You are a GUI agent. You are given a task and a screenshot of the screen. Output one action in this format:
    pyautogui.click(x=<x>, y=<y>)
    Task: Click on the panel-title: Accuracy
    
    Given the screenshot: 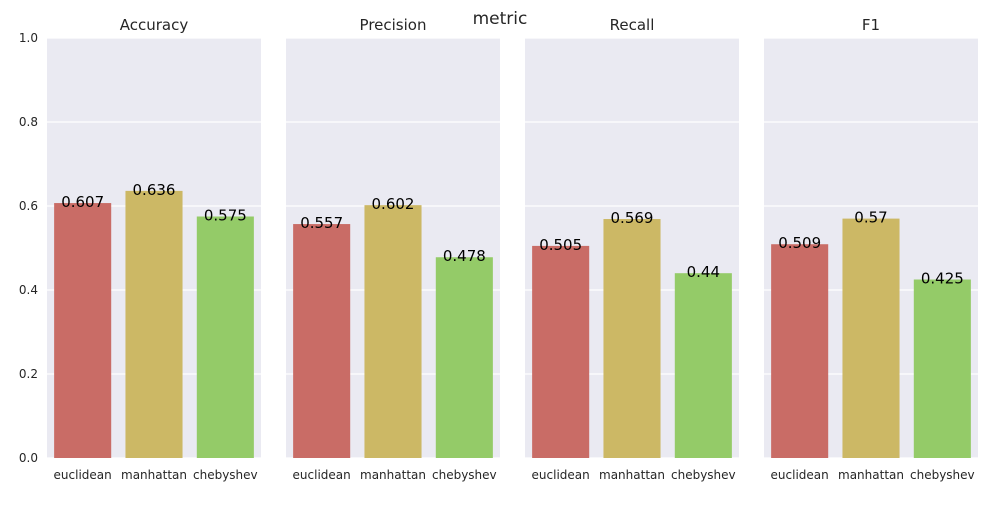 What is the action you would take?
    pyautogui.click(x=154, y=25)
    